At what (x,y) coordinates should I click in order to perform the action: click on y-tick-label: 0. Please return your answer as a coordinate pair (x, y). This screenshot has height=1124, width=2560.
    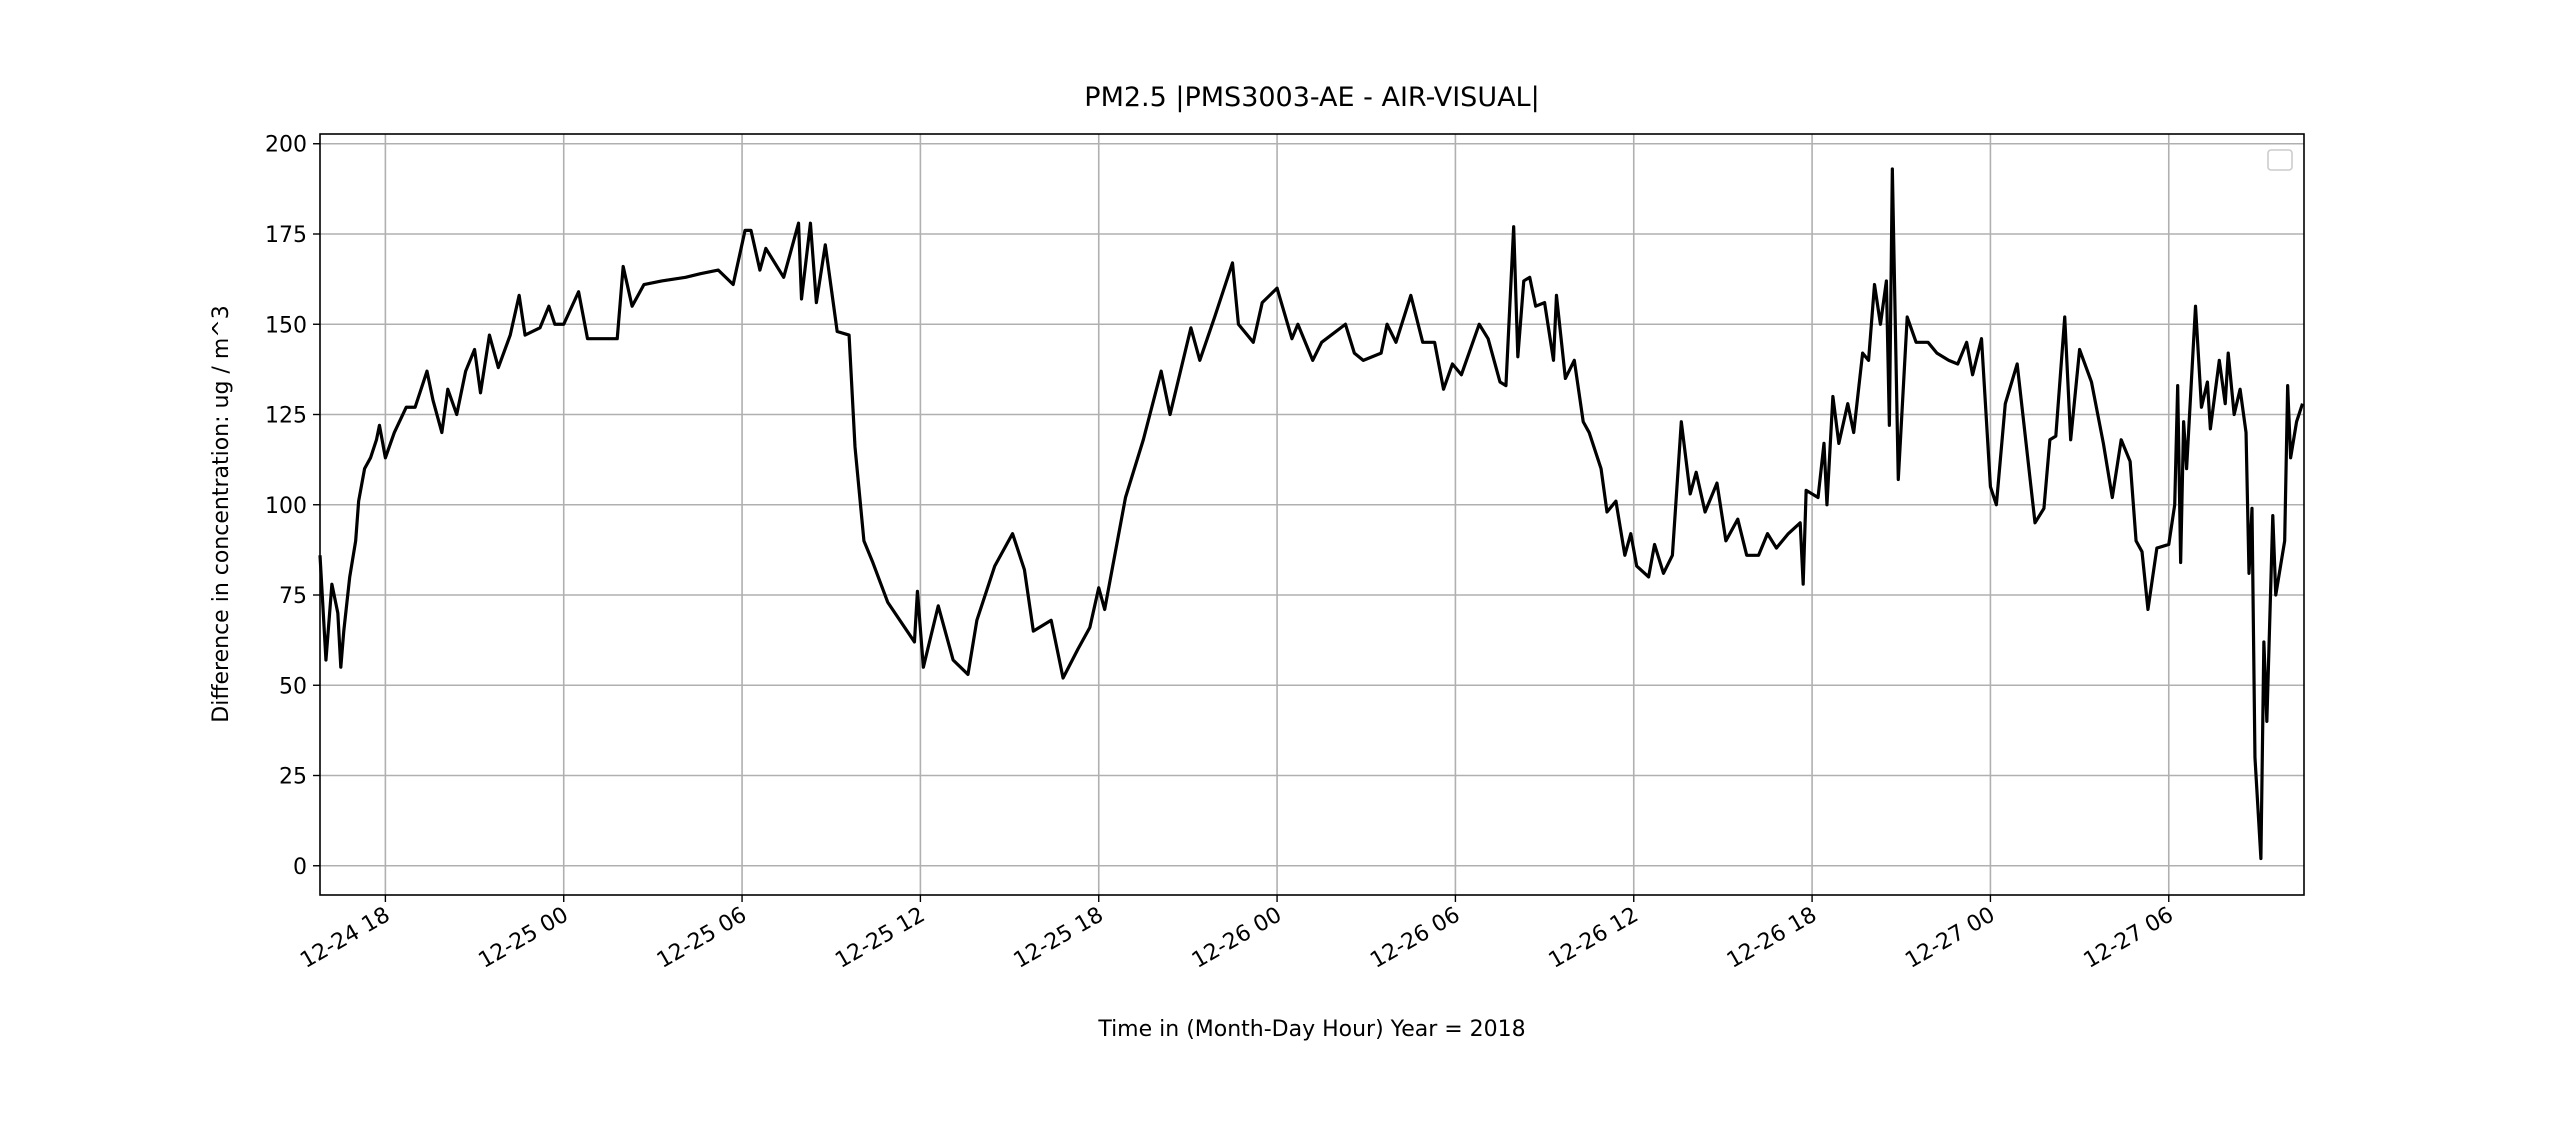
    Looking at the image, I should click on (300, 867).